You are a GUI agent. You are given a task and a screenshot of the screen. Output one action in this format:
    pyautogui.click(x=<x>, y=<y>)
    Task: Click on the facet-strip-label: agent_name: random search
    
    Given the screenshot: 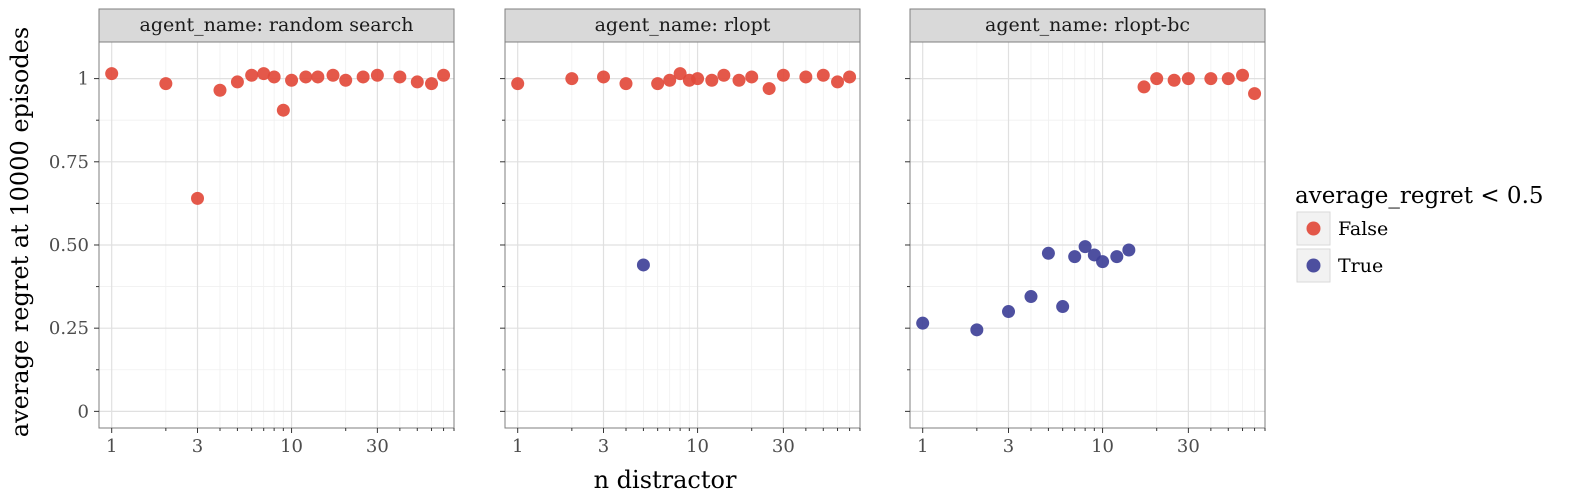 What is the action you would take?
    pyautogui.click(x=277, y=25)
    